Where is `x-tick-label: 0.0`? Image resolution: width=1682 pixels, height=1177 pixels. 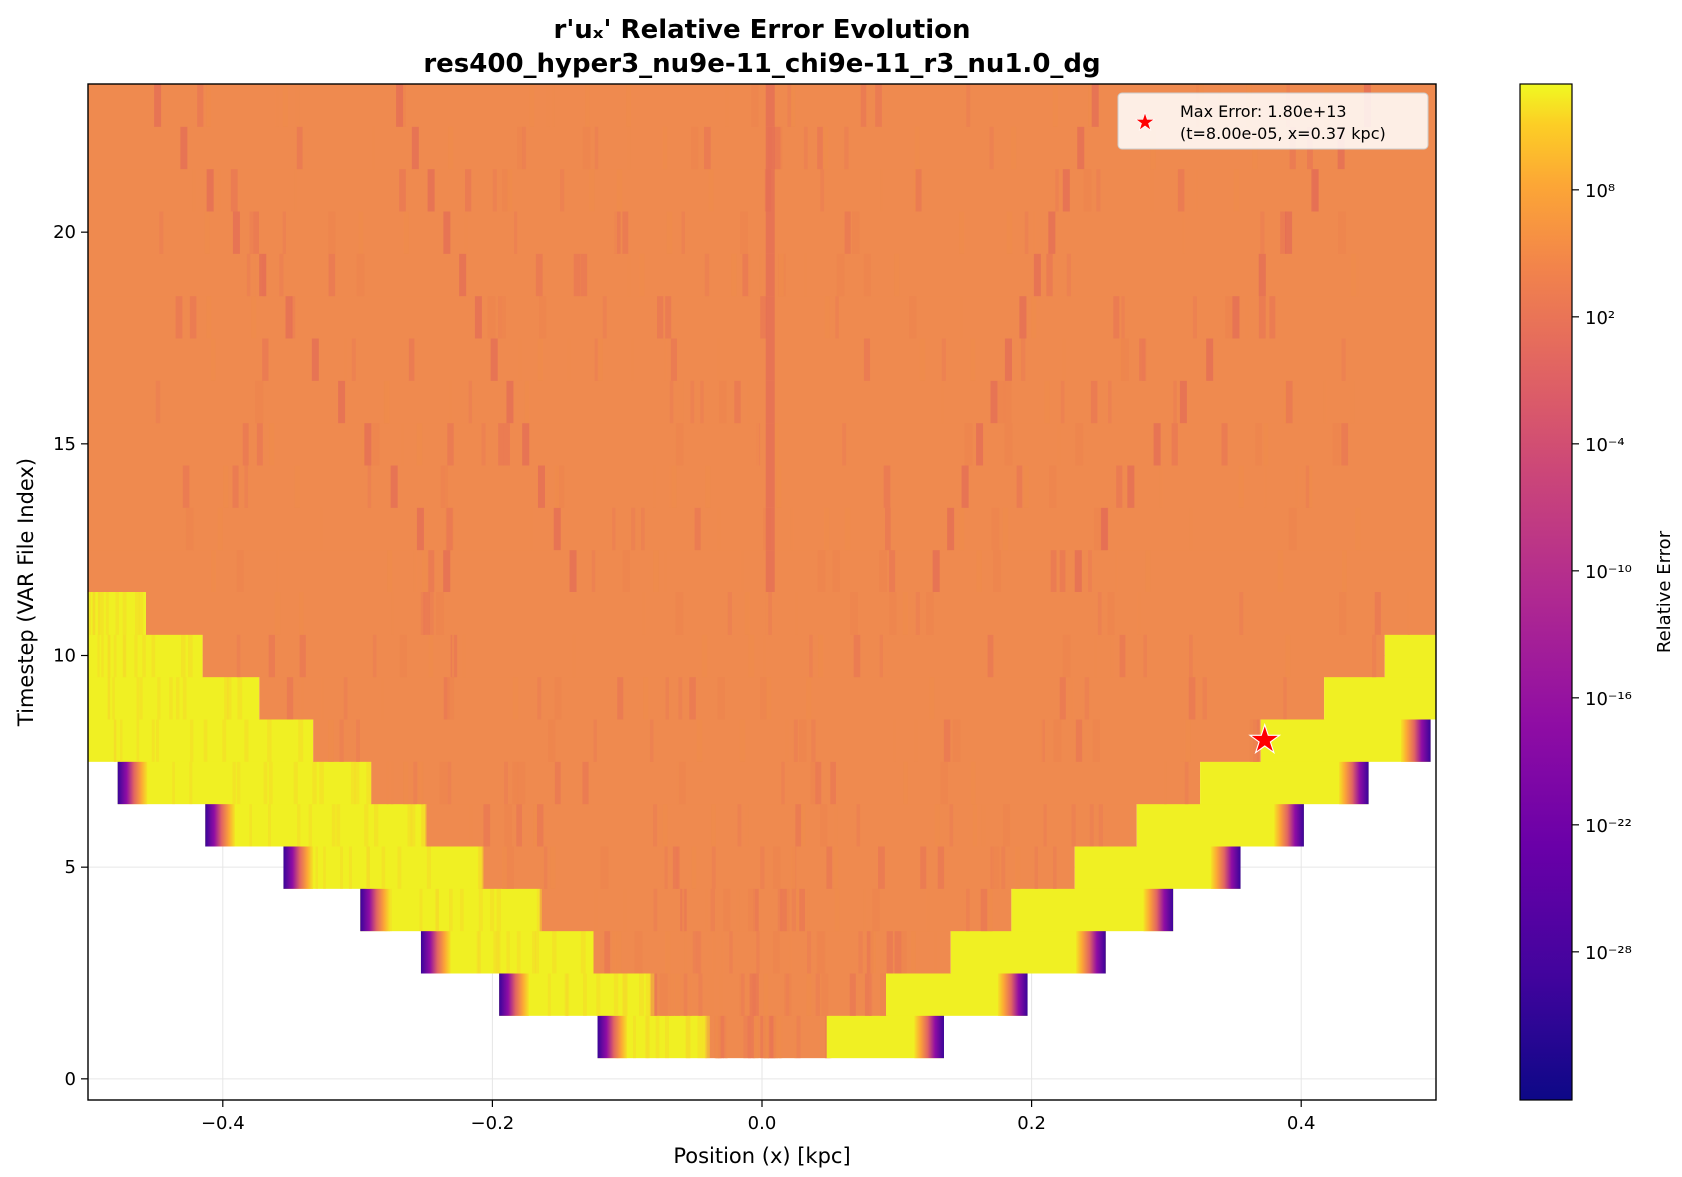
x-tick-label: 0.0 is located at coordinates (762, 1123).